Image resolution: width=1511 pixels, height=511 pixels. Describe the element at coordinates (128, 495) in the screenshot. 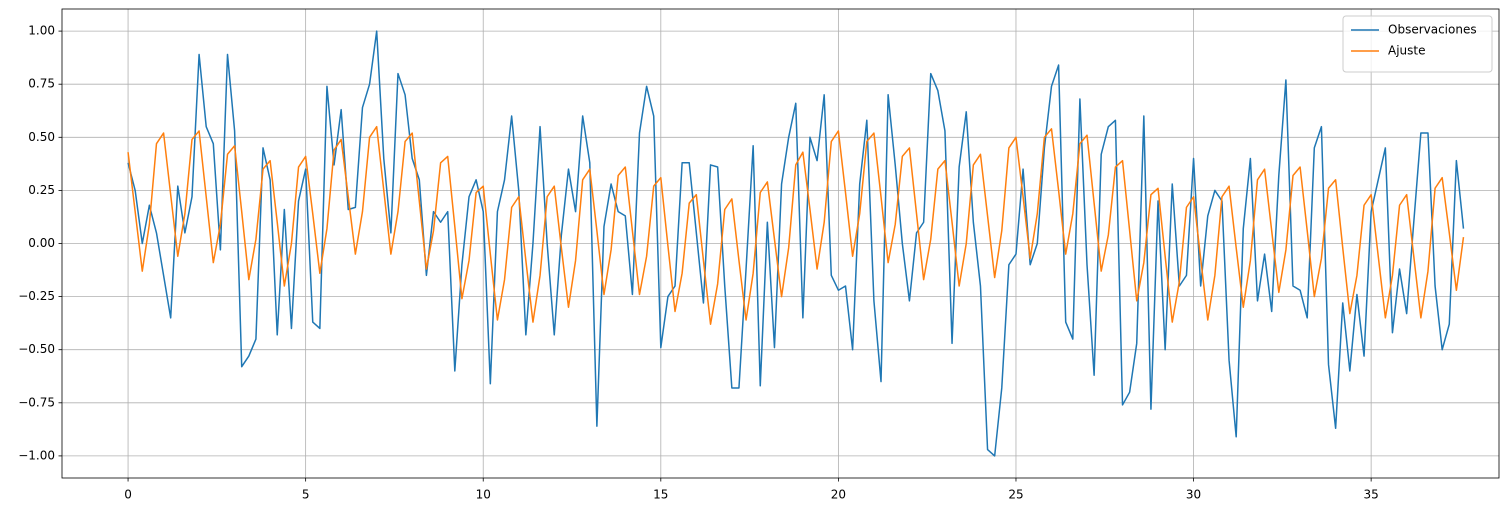

I see `x-tick-label: 0` at that location.